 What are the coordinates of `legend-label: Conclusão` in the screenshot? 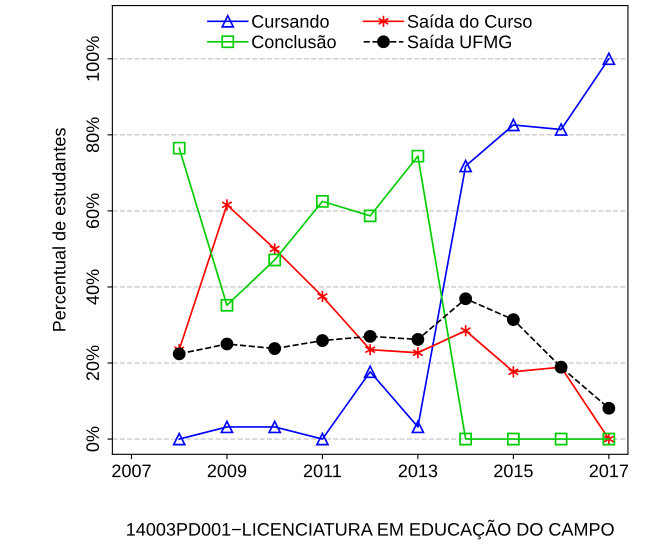 It's located at (294, 41).